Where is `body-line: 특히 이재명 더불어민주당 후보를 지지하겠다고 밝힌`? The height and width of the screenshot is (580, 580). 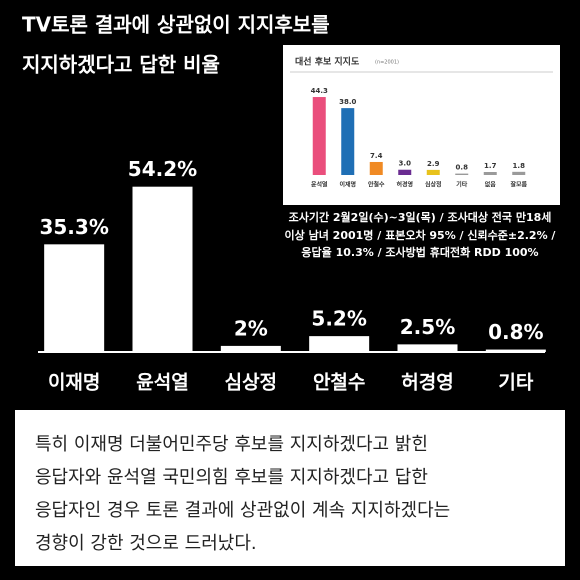
body-line: 특히 이재명 더불어민주당 후보를 지지하겠다고 밝힌 is located at coordinates (231, 444).